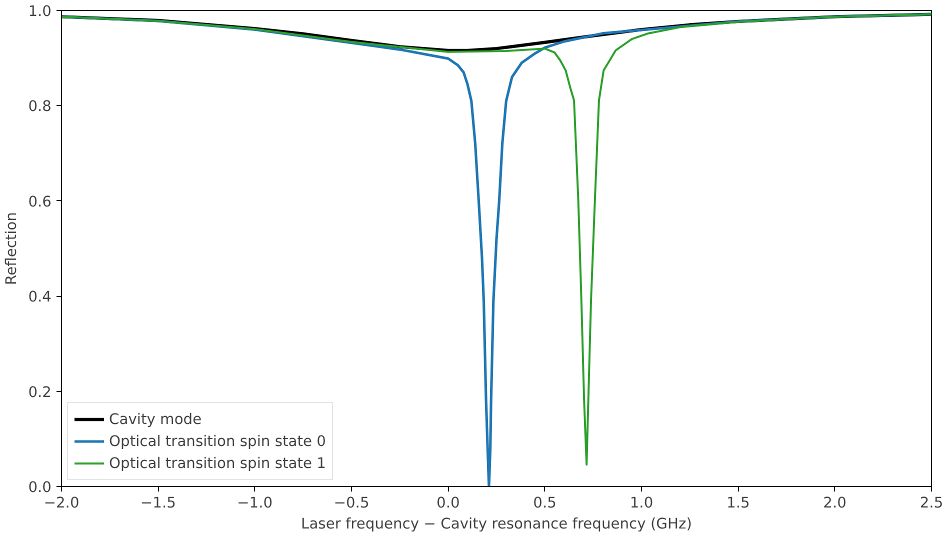 The width and height of the screenshot is (951, 541). I want to click on x-tick-label: 1.5, so click(738, 503).